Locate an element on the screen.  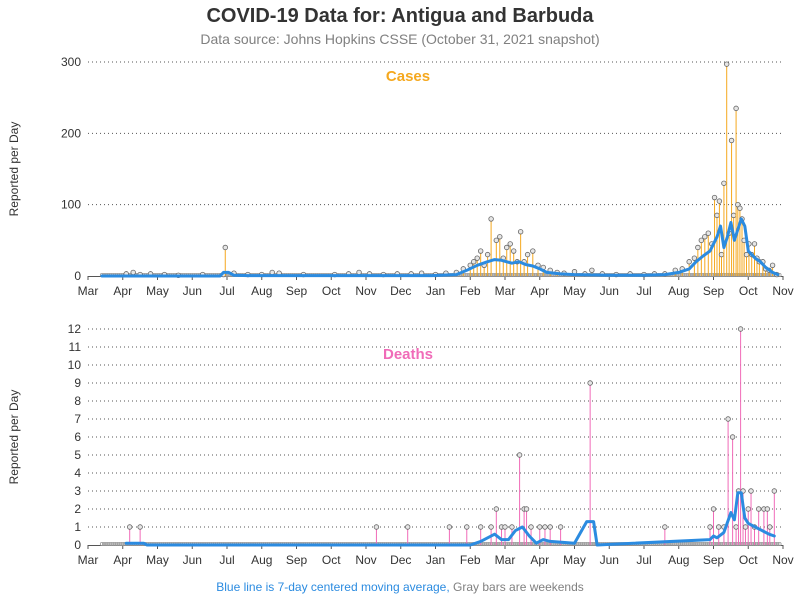
cases-y-tick-label: 200 is located at coordinates (71, 133).